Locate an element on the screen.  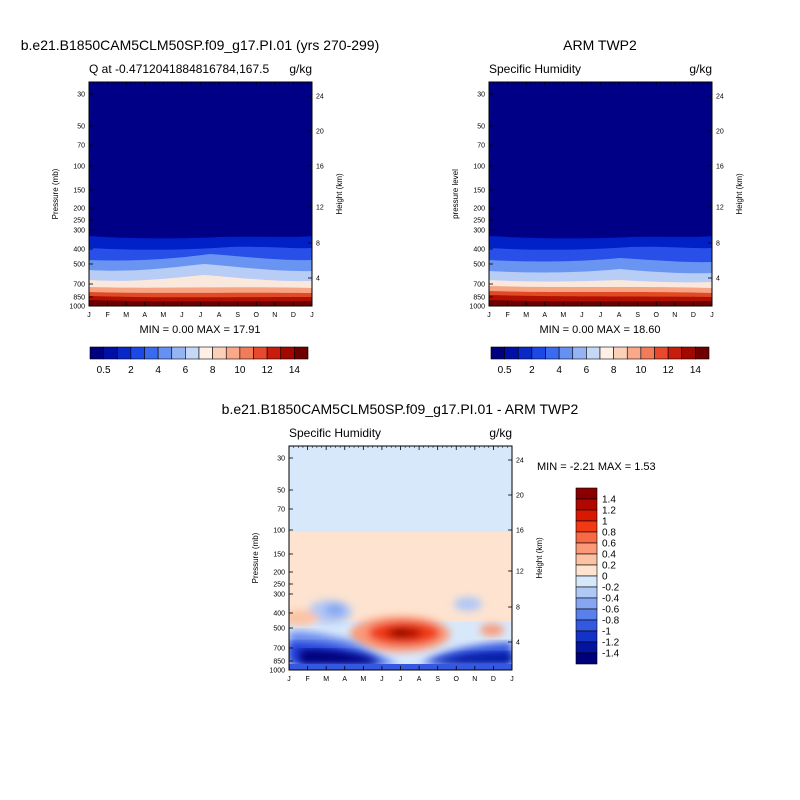
panel-units: g/kg is located at coordinates (500, 433).